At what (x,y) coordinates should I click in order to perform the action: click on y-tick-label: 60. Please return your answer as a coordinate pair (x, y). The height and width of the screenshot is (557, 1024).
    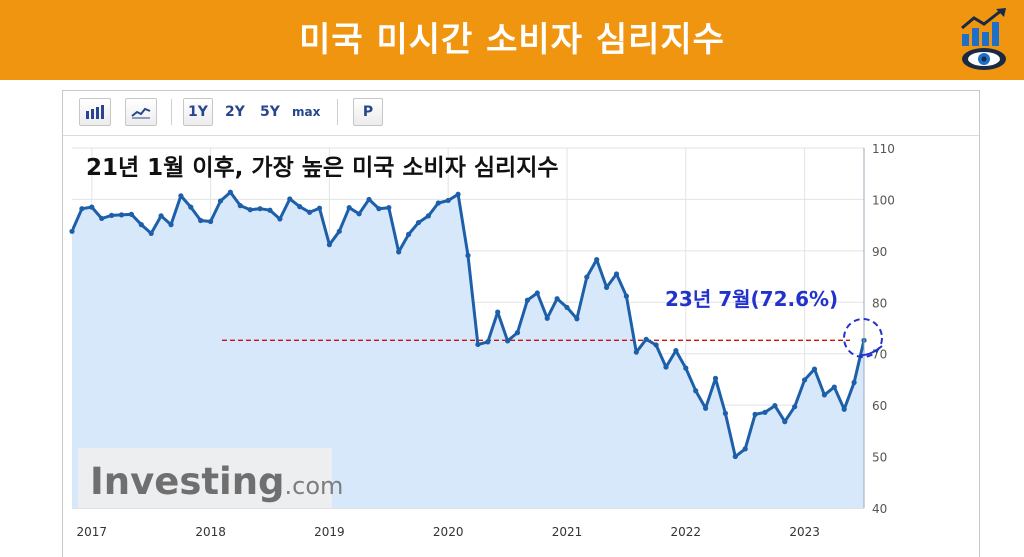
    Looking at the image, I should click on (879, 406).